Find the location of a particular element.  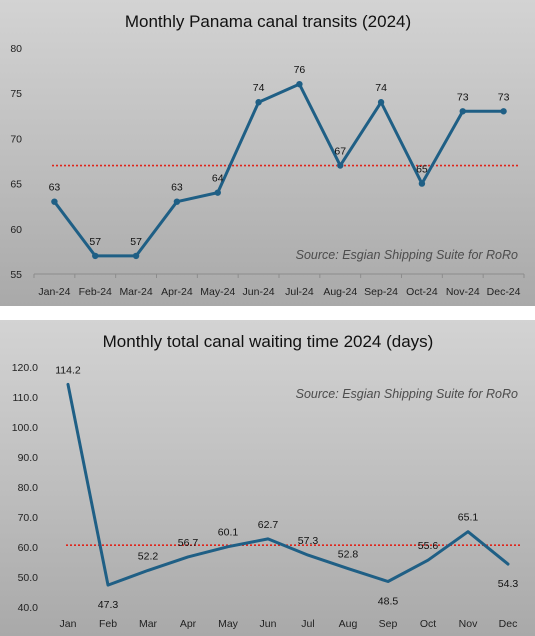

x-tick-label: Jul is located at coordinates (307, 624).